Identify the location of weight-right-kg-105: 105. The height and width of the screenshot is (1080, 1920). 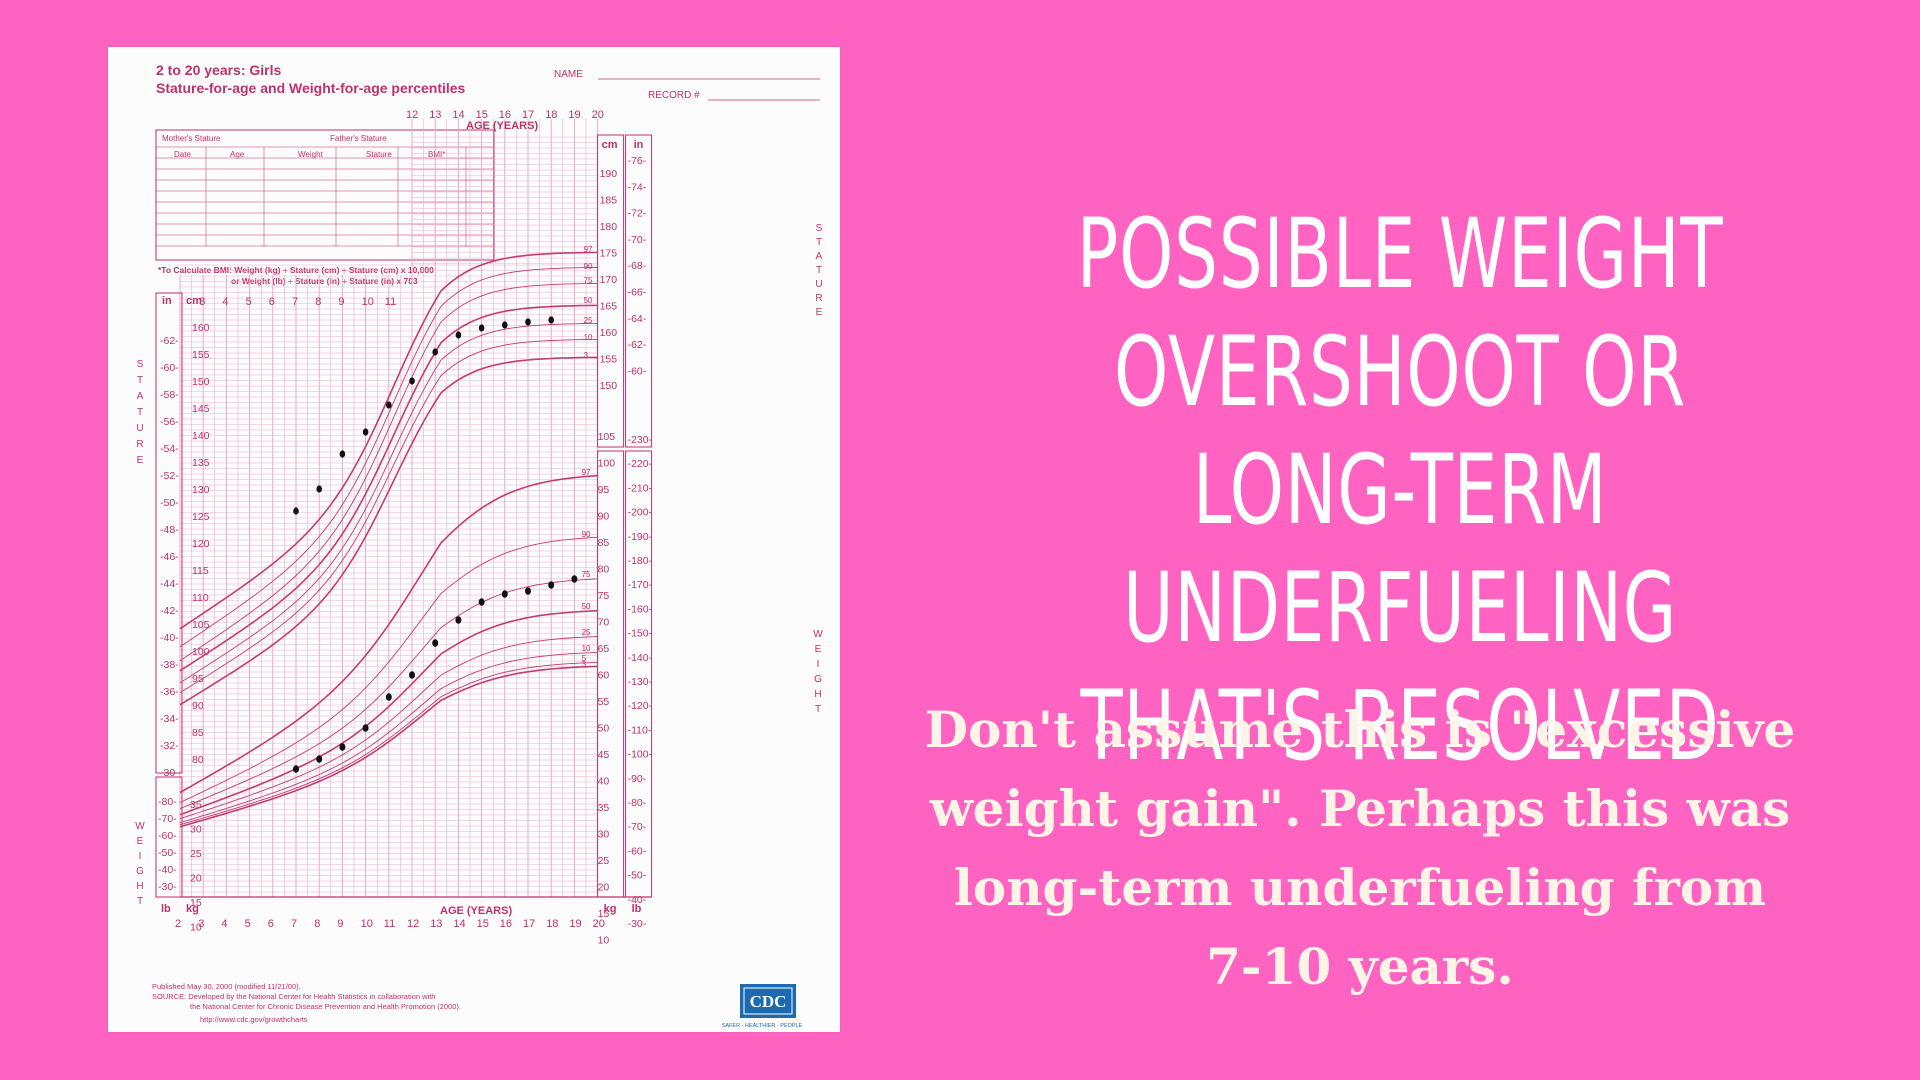
(607, 437).